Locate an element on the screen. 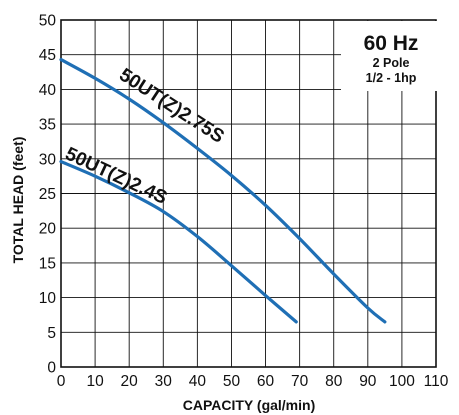 This screenshot has width=459, height=415. info-box is located at coordinates (389, 56).